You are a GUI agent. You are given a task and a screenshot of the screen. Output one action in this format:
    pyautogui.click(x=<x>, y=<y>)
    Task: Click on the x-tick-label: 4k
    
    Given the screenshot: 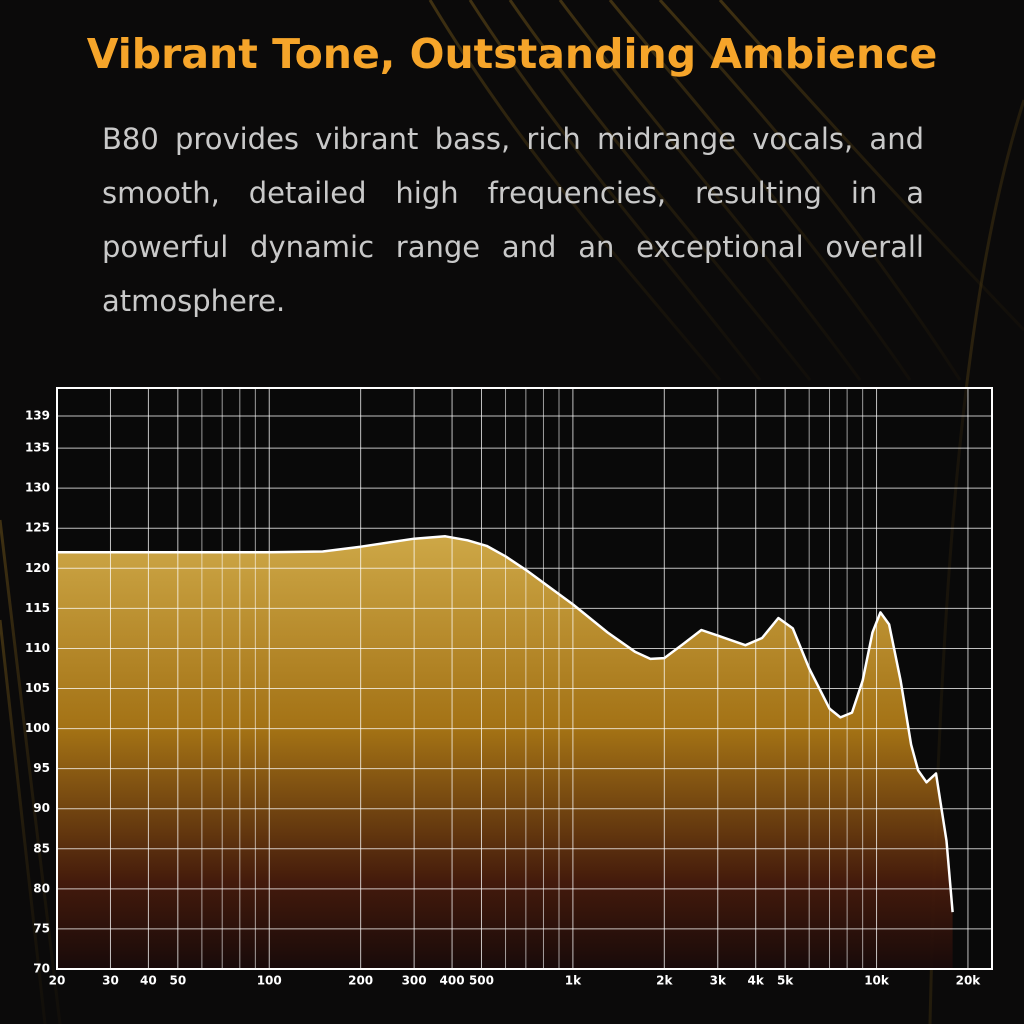 What is the action you would take?
    pyautogui.click(x=756, y=981)
    